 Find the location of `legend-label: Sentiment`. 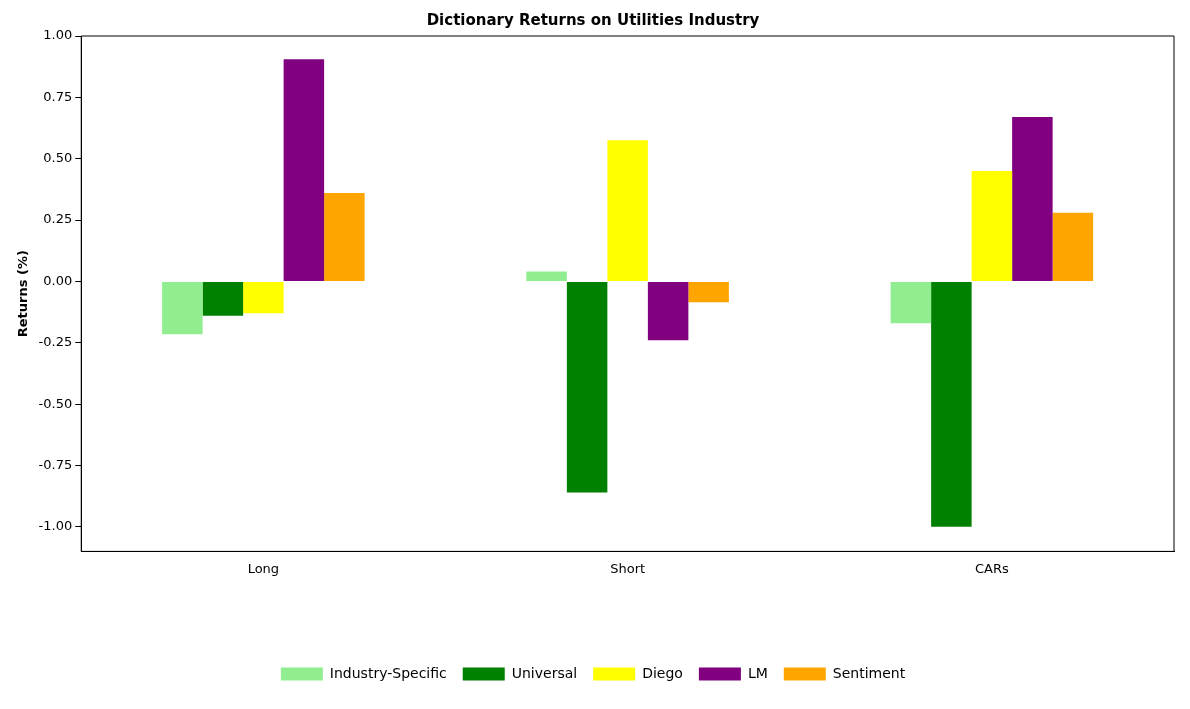

legend-label: Sentiment is located at coordinates (869, 672).